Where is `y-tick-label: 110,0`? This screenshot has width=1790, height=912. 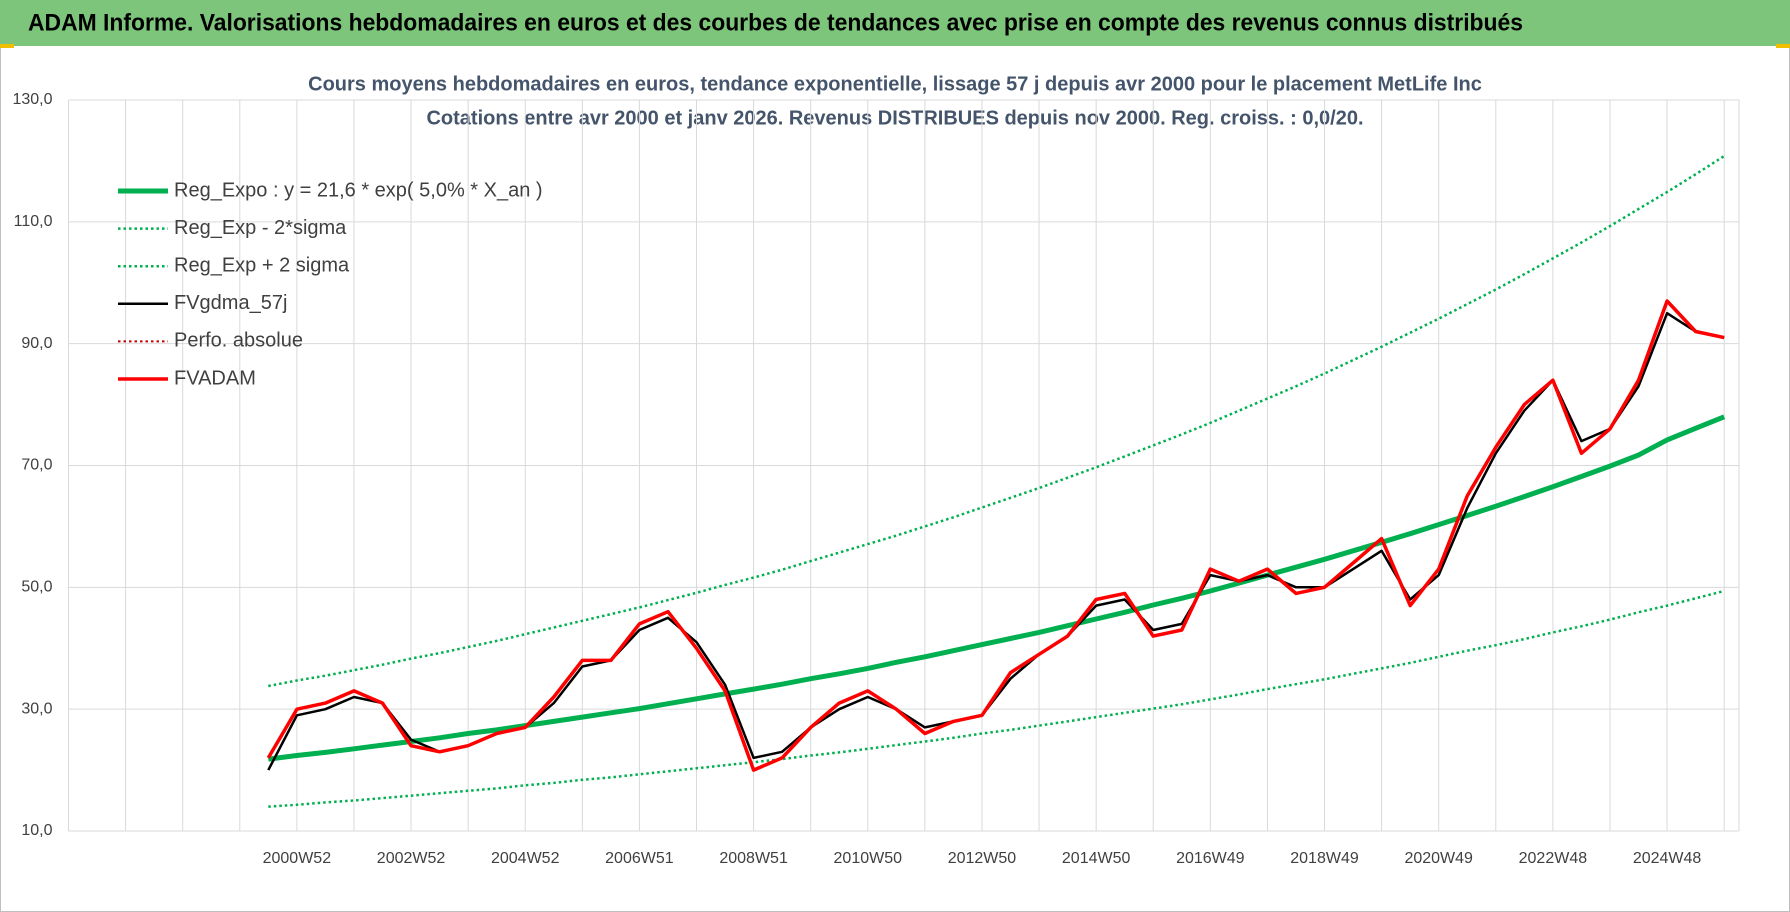
y-tick-label: 110,0 is located at coordinates (33, 221).